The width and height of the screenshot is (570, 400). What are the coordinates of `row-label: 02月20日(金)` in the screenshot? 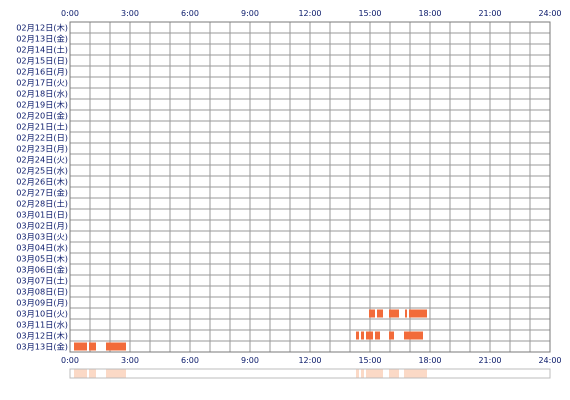 It's located at (42, 116).